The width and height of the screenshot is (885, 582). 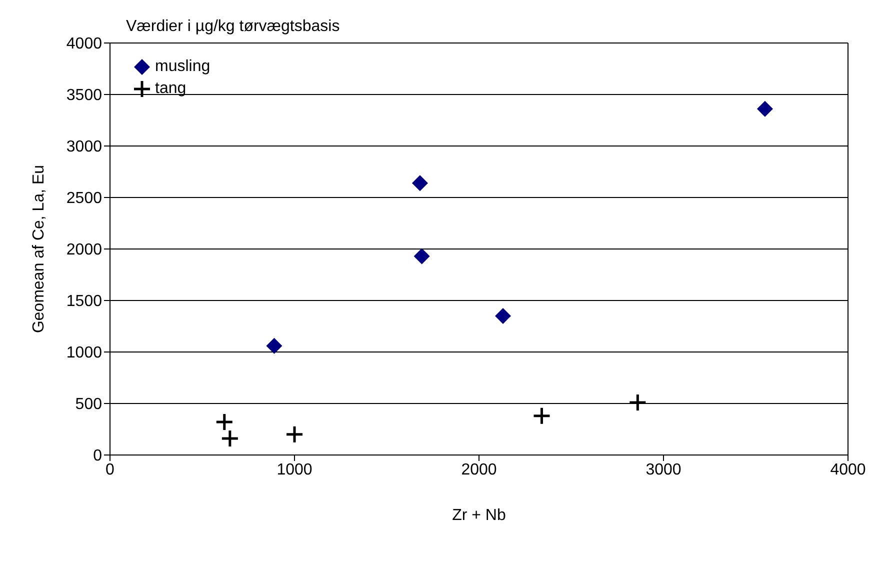 I want to click on y-tick-label: 500, so click(x=88, y=405).